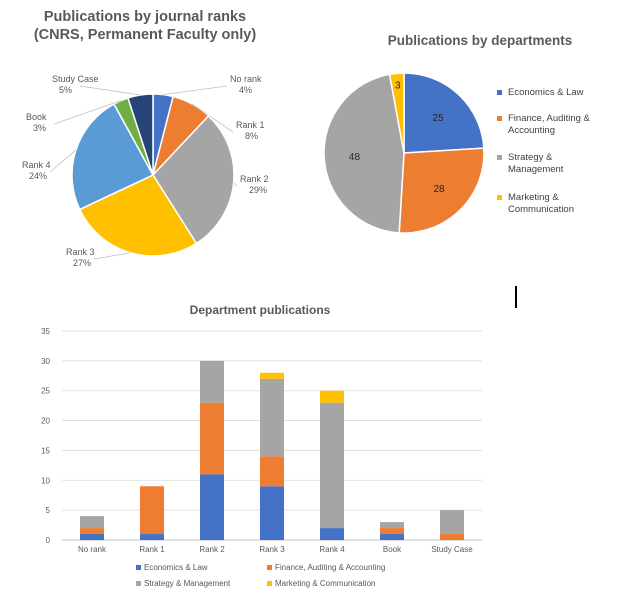 The height and width of the screenshot is (611, 619). I want to click on legend-label-strategy-management-1: Management, so click(536, 169).